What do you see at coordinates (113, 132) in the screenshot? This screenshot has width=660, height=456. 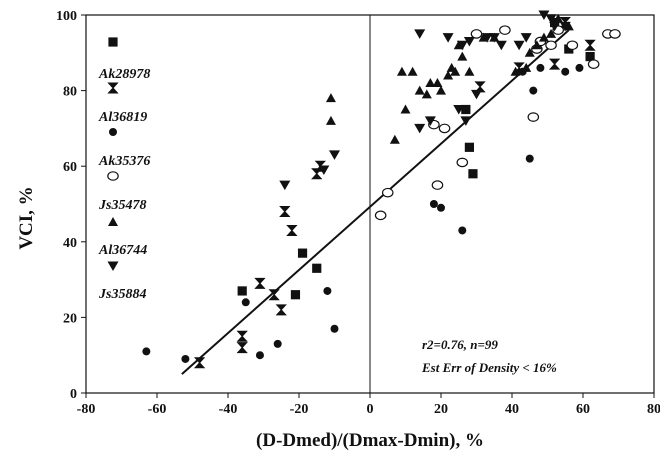 I see `legend-marker-ak35376` at bounding box center [113, 132].